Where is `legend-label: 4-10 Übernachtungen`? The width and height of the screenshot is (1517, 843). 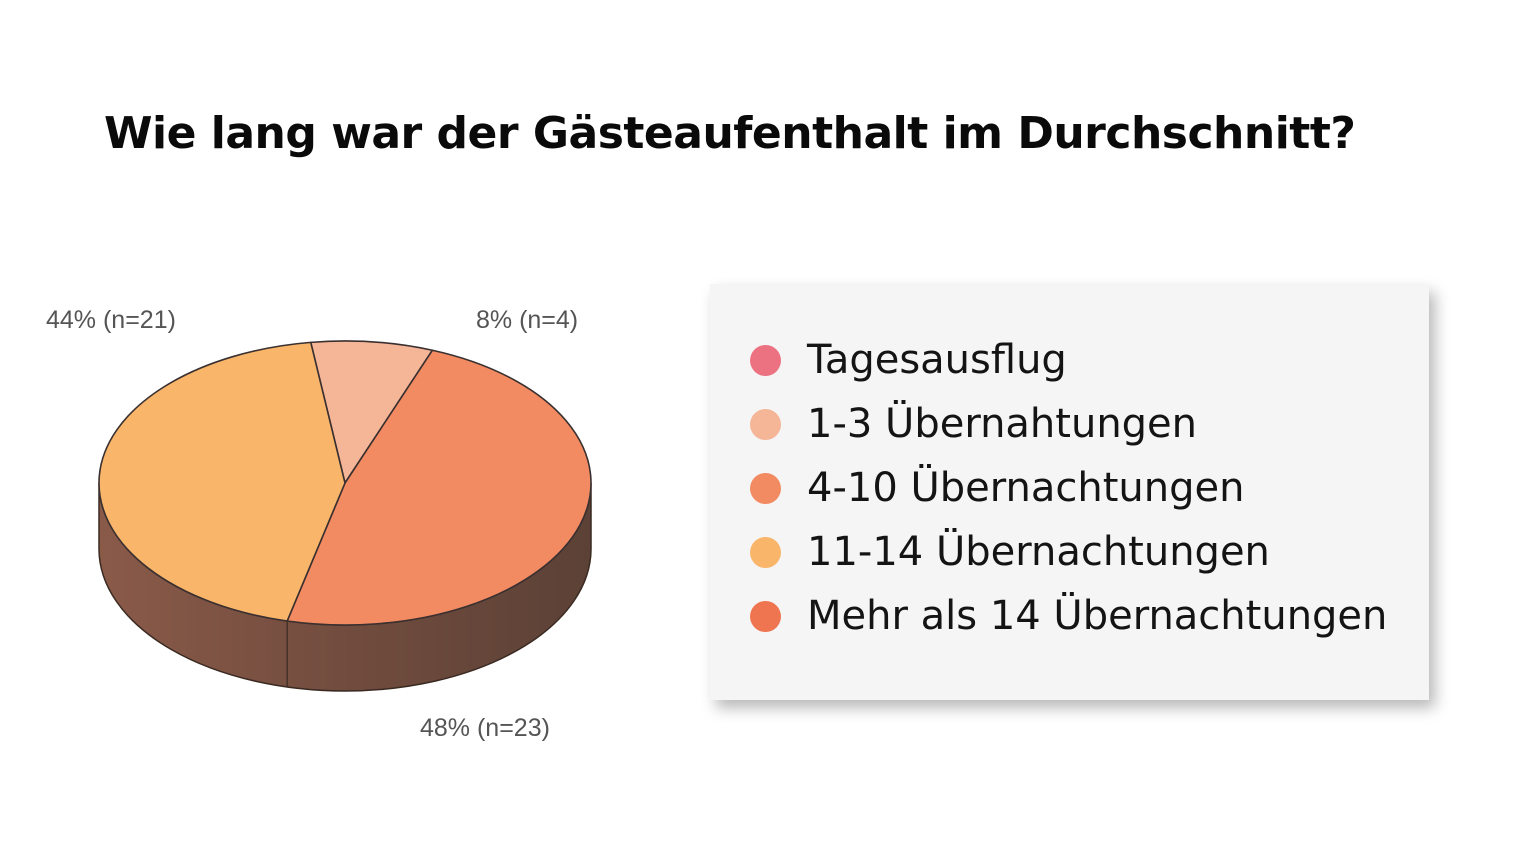 legend-label: 4-10 Übernachtungen is located at coordinates (1026, 488).